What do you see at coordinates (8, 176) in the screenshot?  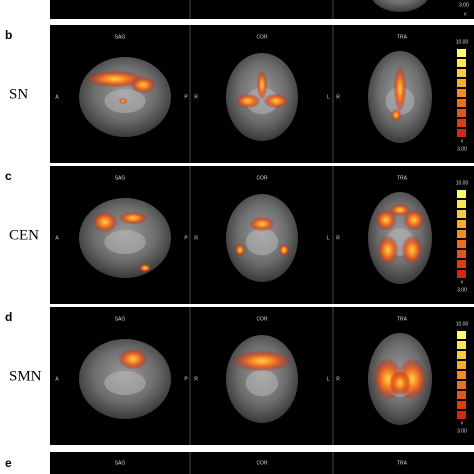 I see `panel-letter: c` at bounding box center [8, 176].